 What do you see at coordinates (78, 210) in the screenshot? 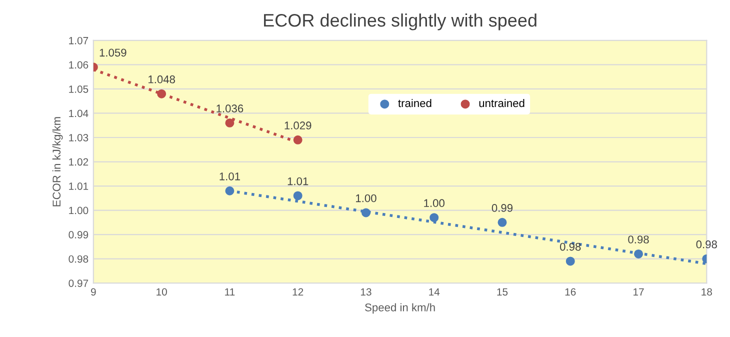
I see `y-tick-label: 1.00` at bounding box center [78, 210].